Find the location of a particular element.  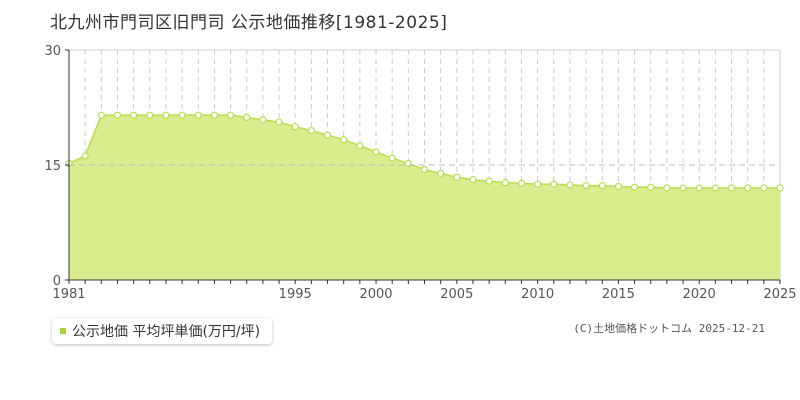

data-point-2023 is located at coordinates (748, 188).